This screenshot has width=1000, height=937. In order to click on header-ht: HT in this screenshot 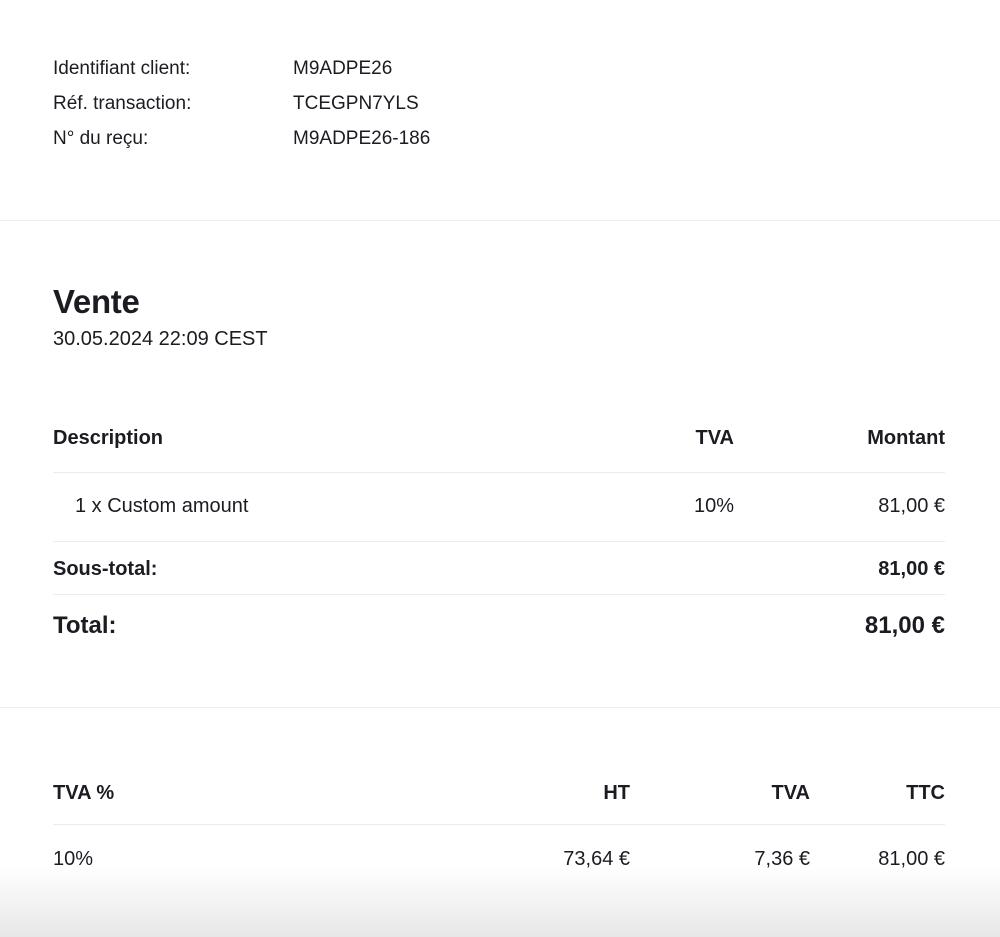, I will do `click(616, 793)`.